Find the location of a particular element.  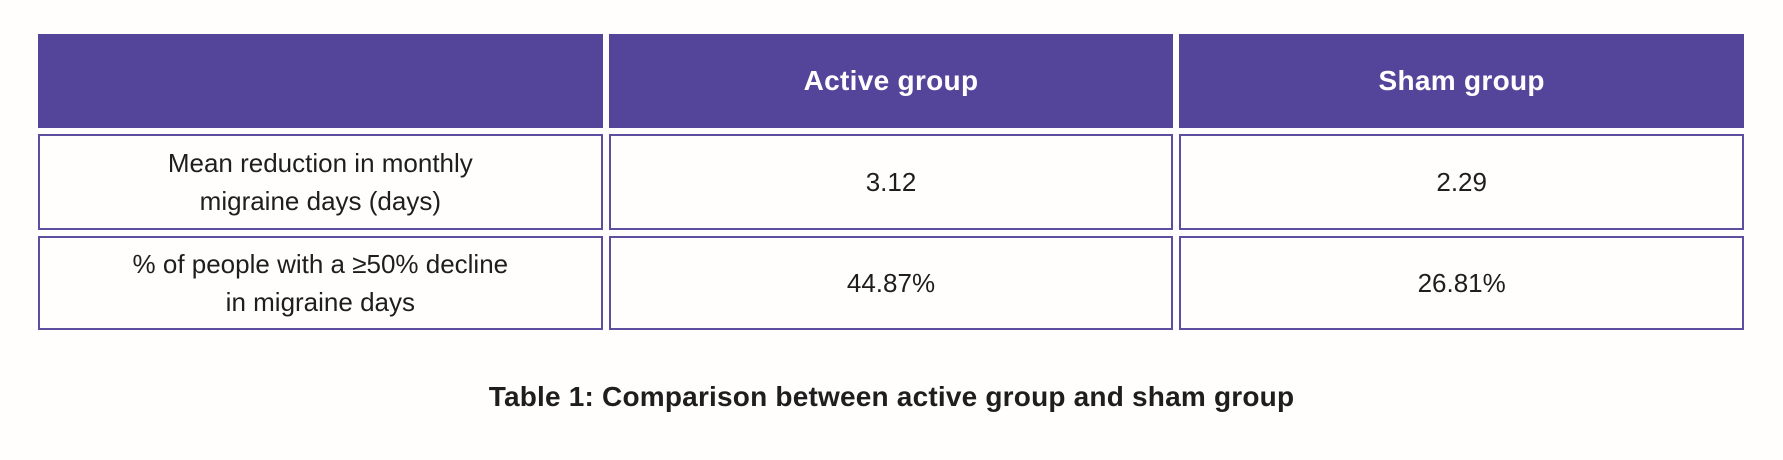

row-label-line: migraine days (days) is located at coordinates (320, 201).